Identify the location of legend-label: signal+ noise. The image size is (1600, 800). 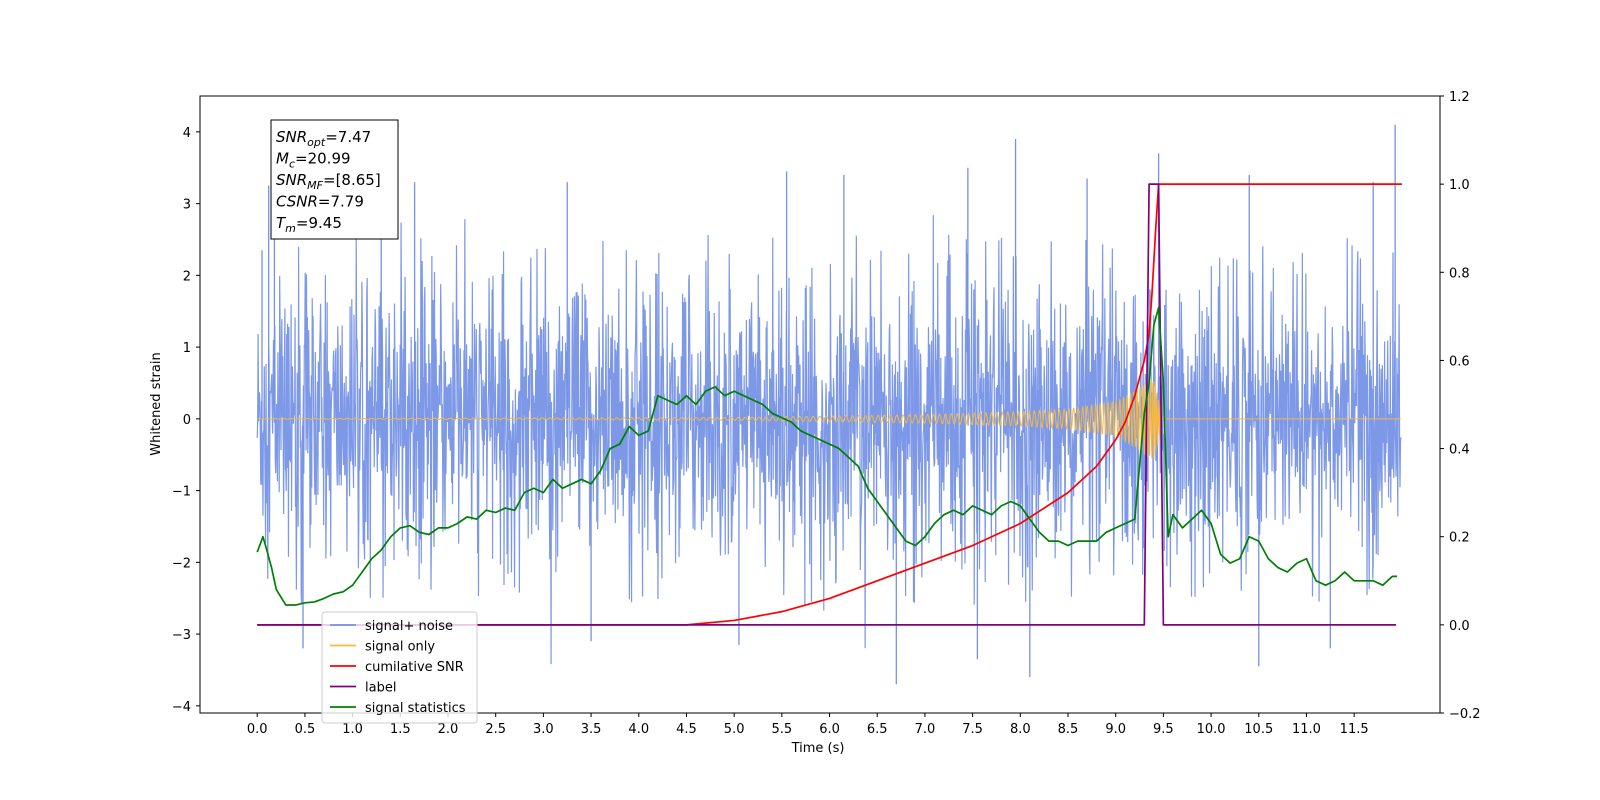
(409, 626).